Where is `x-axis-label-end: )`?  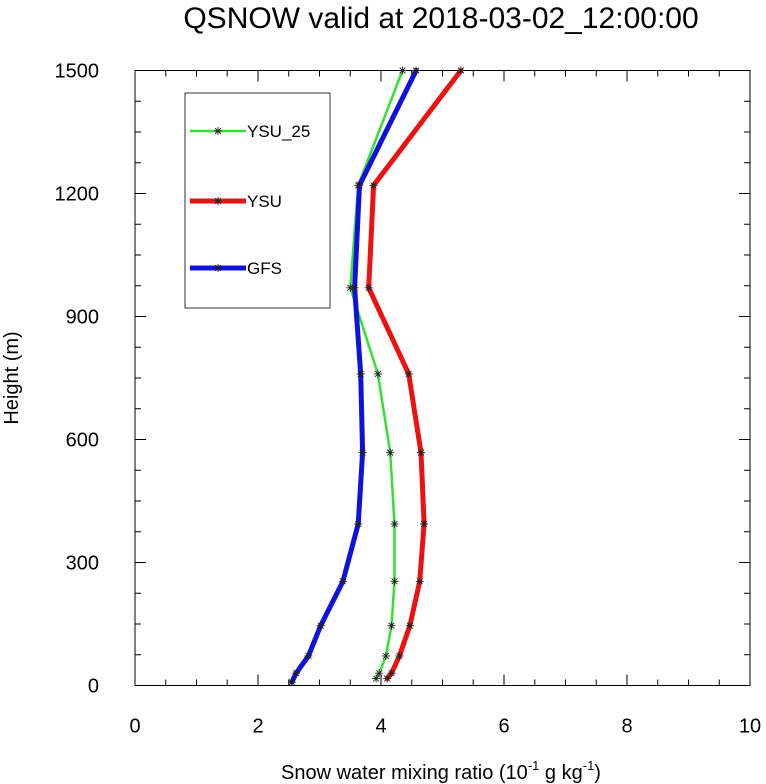 x-axis-label-end: ) is located at coordinates (597, 773).